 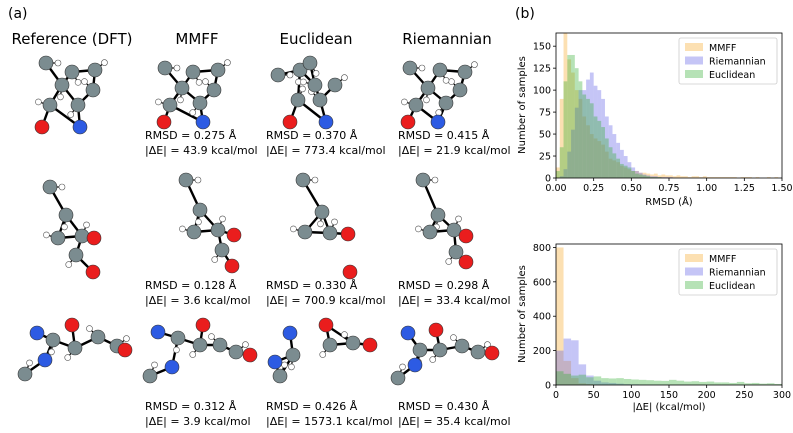 What do you see at coordinates (542, 282) in the screenshot?
I see `energy-y-tick-label: 600` at bounding box center [542, 282].